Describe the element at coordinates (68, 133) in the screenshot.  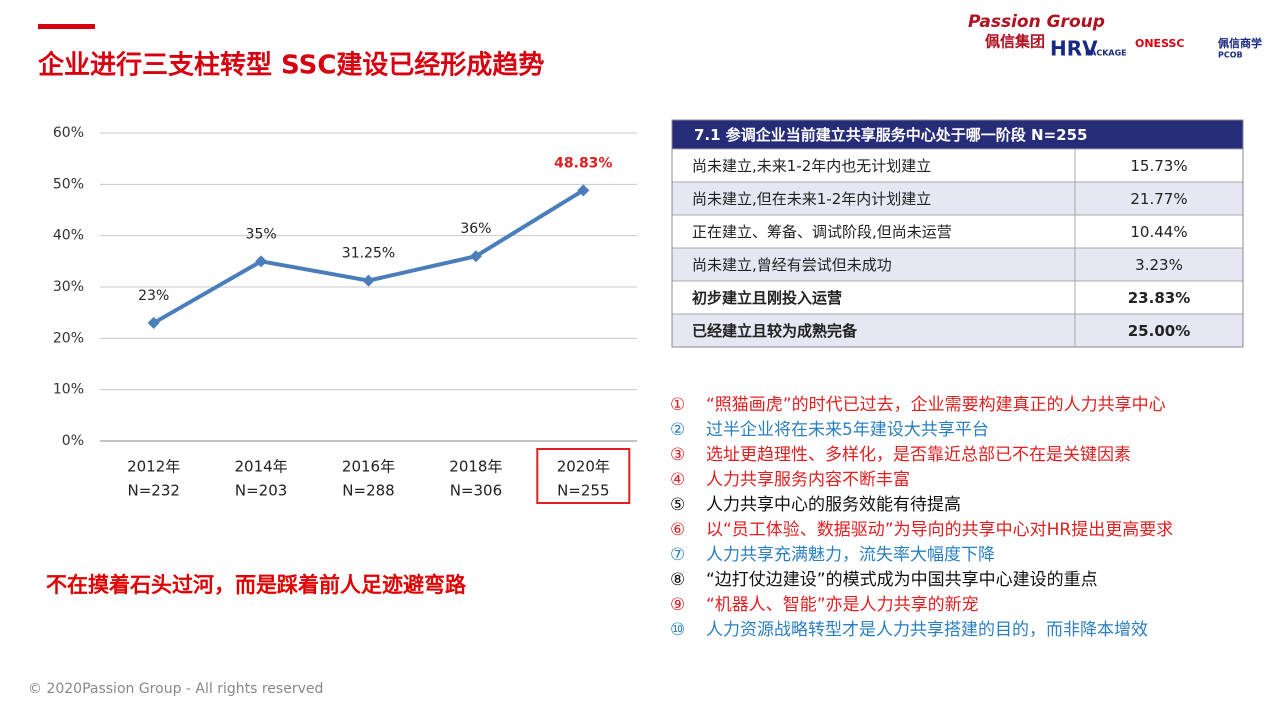
I see `y-tick-label: 60%` at that location.